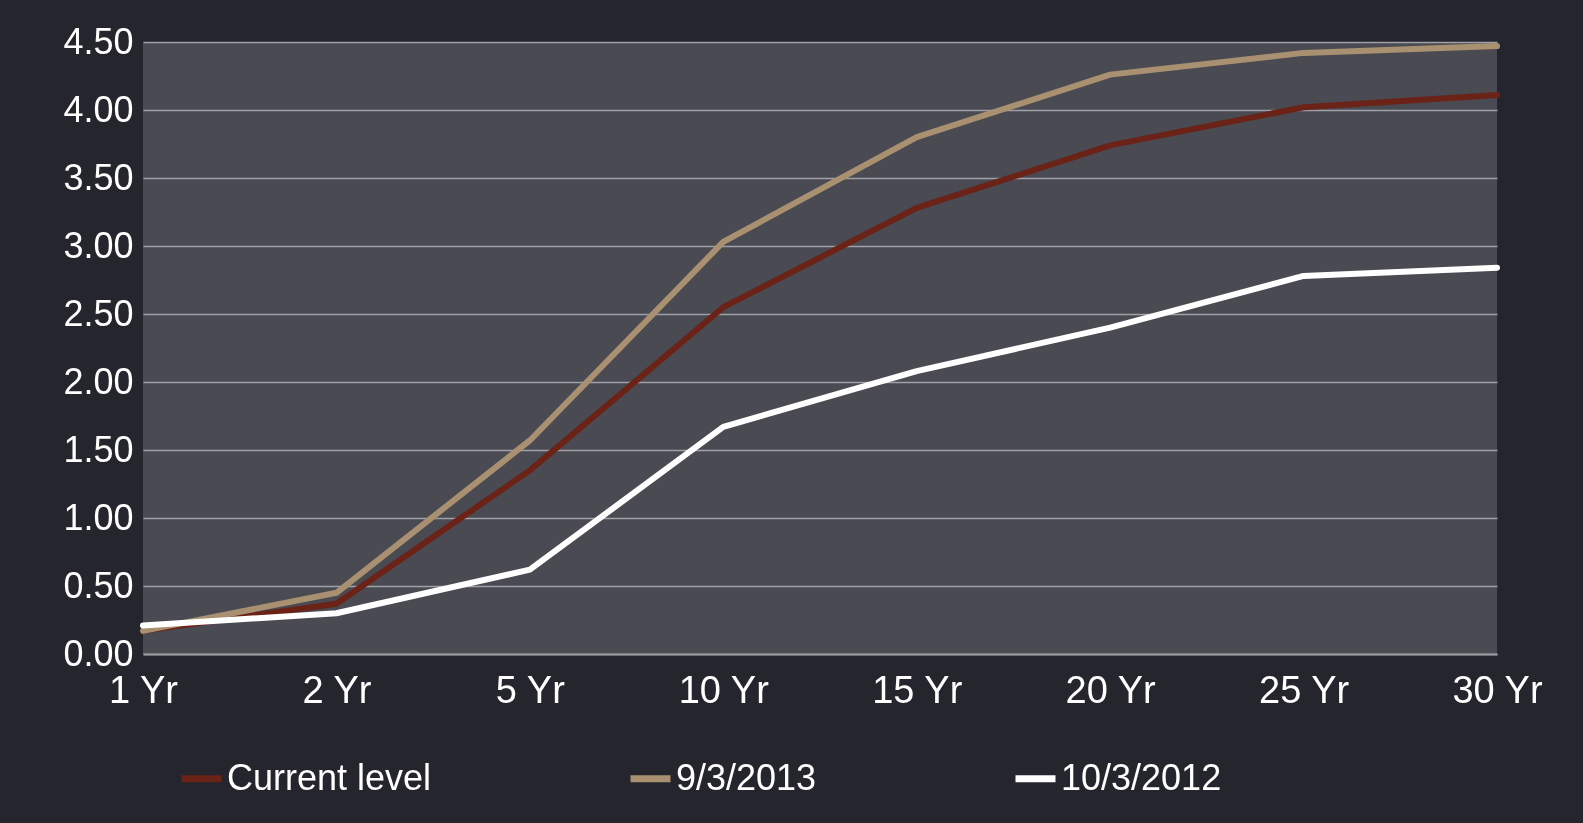 This screenshot has width=1583, height=823. Describe the element at coordinates (98, 245) in the screenshot. I see `y-tick-label: 3.00` at that location.